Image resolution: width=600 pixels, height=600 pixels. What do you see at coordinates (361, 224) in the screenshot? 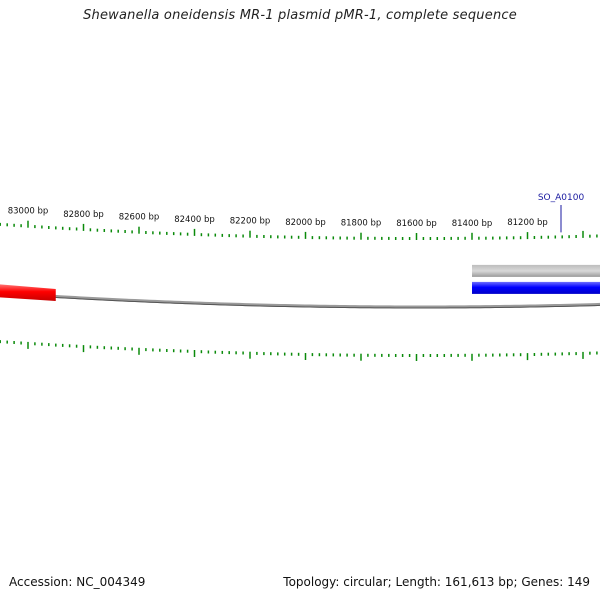
I see `tick-label: 81800 bp` at bounding box center [361, 224].